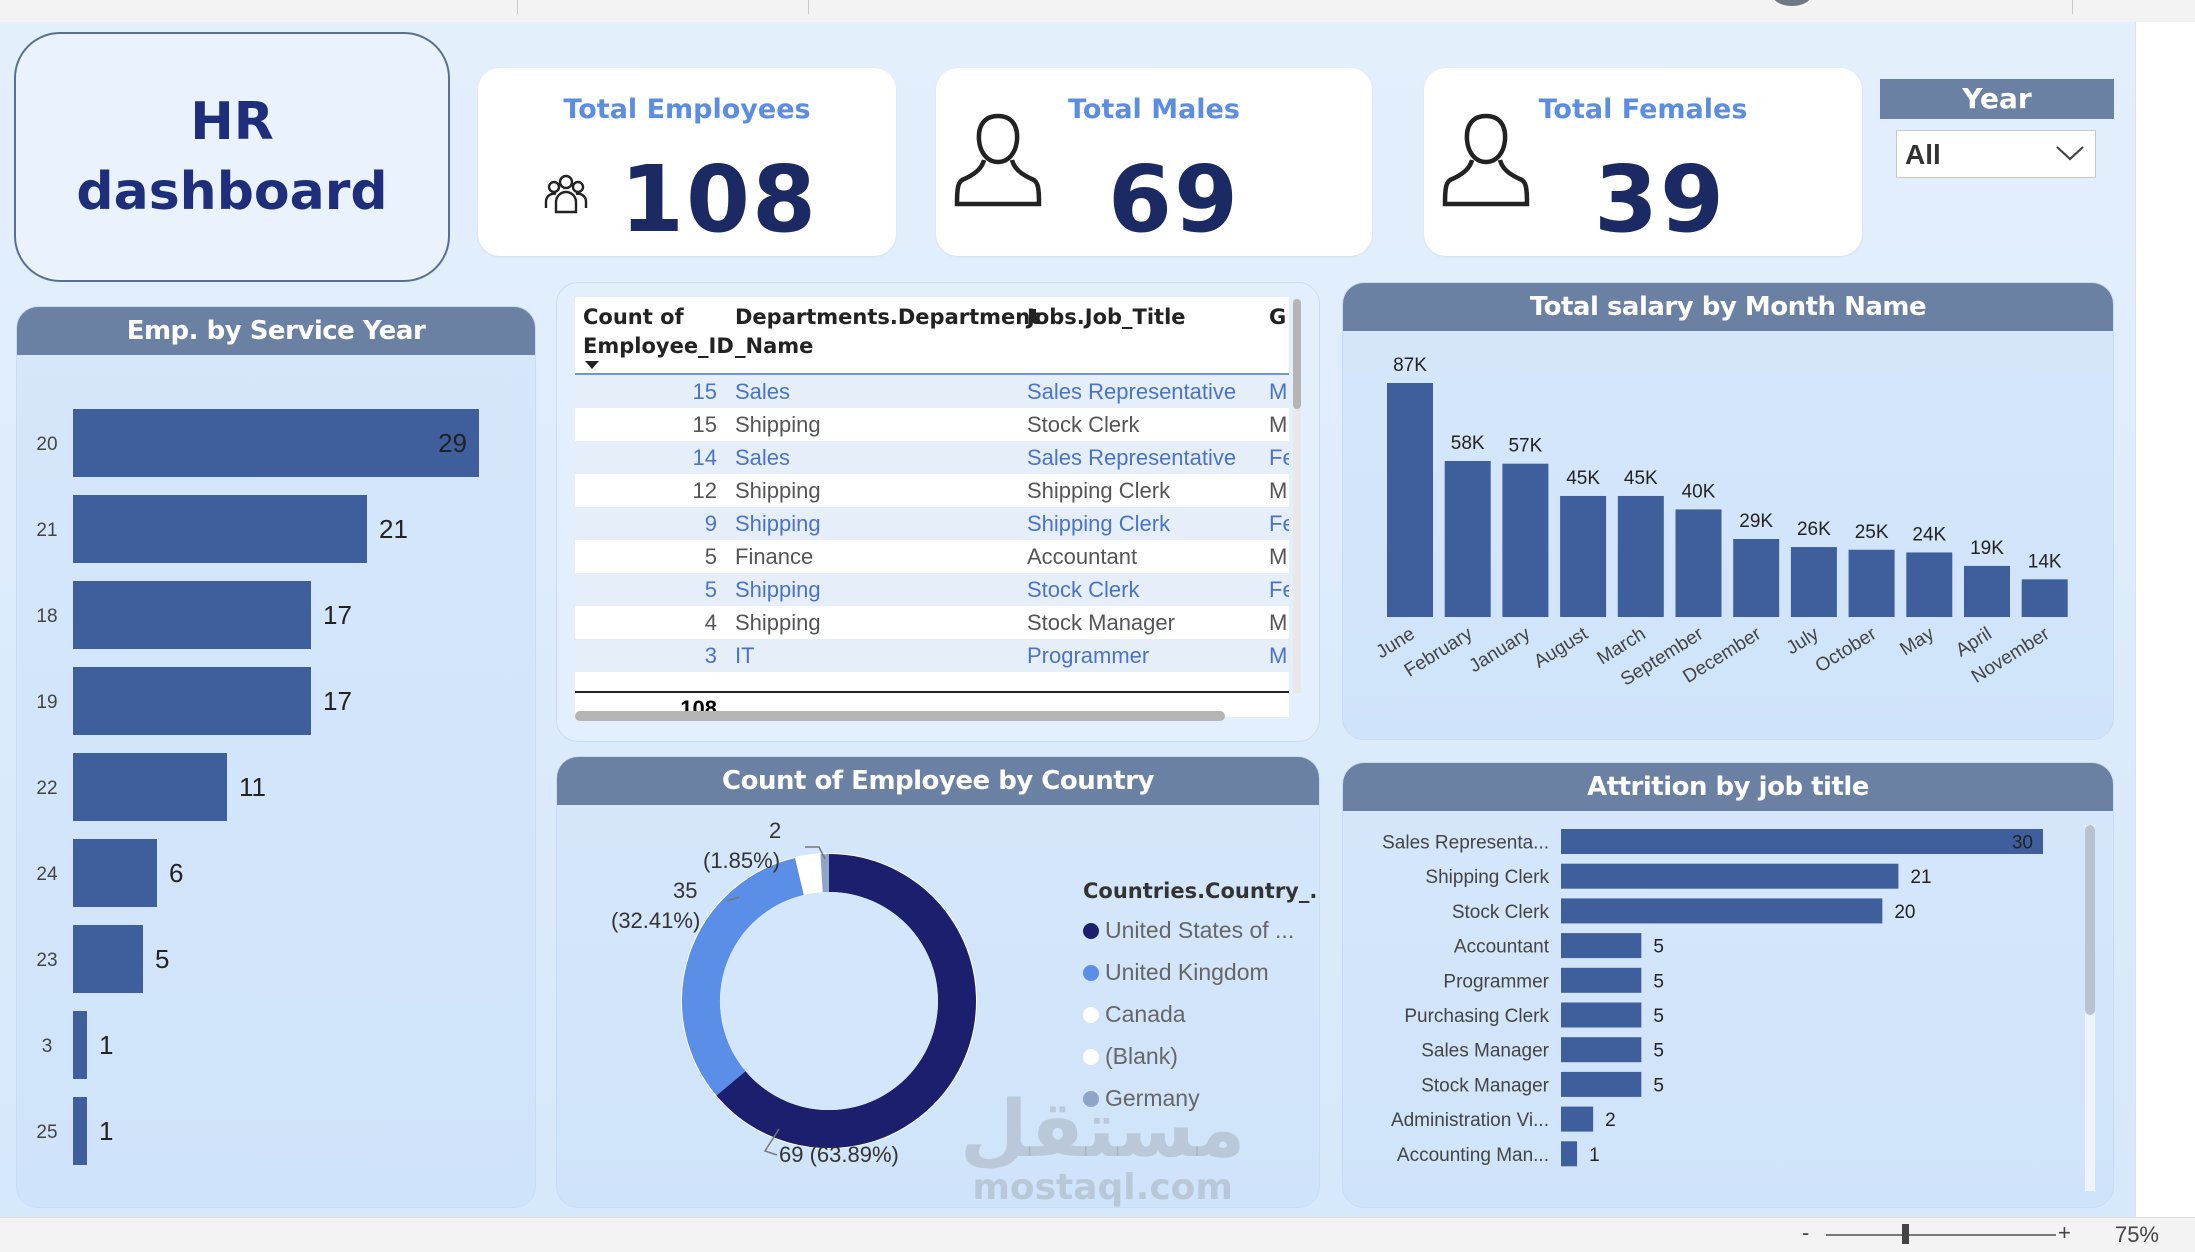  What do you see at coordinates (1486, 159) in the screenshot?
I see `person-icon` at bounding box center [1486, 159].